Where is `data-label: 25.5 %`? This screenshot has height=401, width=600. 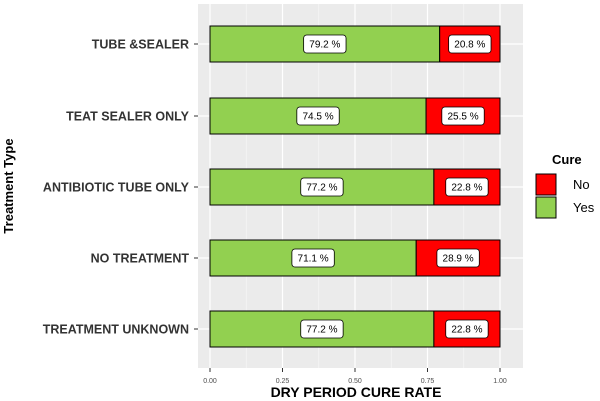
data-label: 25.5 % is located at coordinates (462, 117).